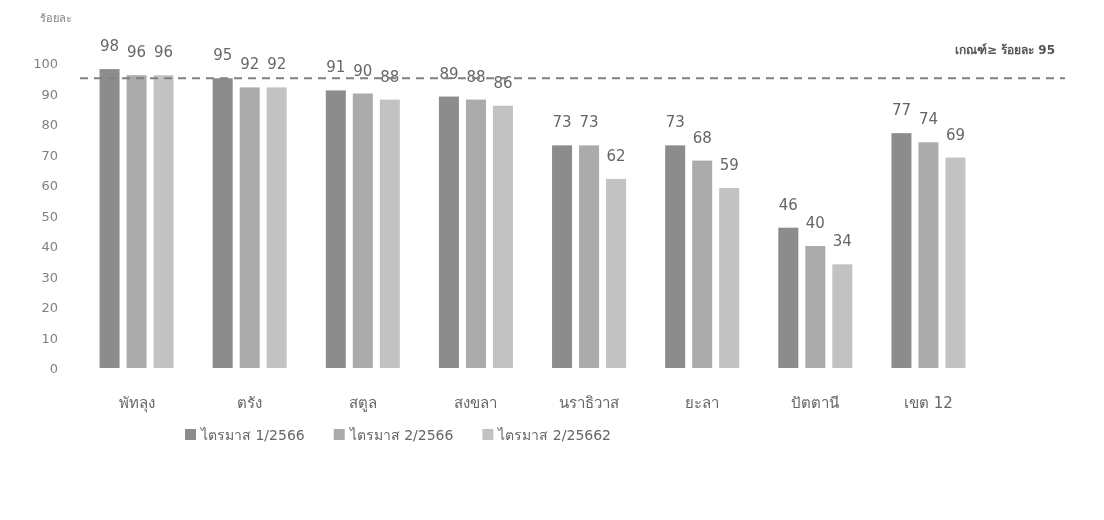 The height and width of the screenshot is (520, 1104). I want to click on y-axis-title: ร้อยละ, so click(56, 18).